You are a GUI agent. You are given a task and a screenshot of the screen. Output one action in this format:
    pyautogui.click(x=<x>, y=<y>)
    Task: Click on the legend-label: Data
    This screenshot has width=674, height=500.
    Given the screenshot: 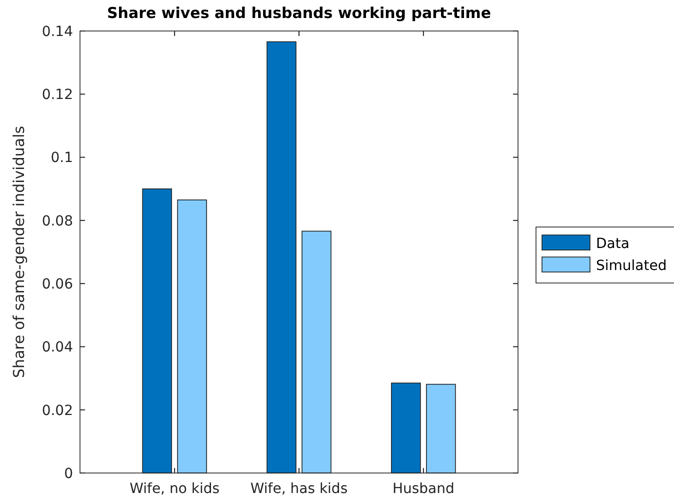 What is the action you would take?
    pyautogui.click(x=613, y=244)
    